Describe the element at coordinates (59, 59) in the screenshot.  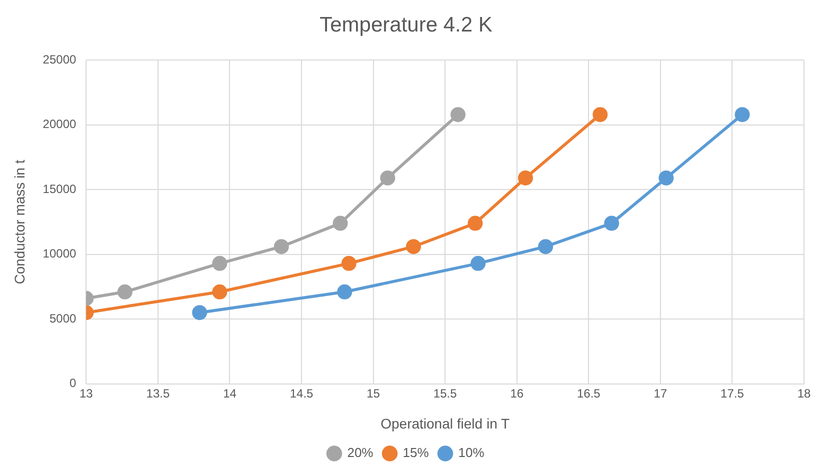
I see `y-tick-label: 25000` at that location.